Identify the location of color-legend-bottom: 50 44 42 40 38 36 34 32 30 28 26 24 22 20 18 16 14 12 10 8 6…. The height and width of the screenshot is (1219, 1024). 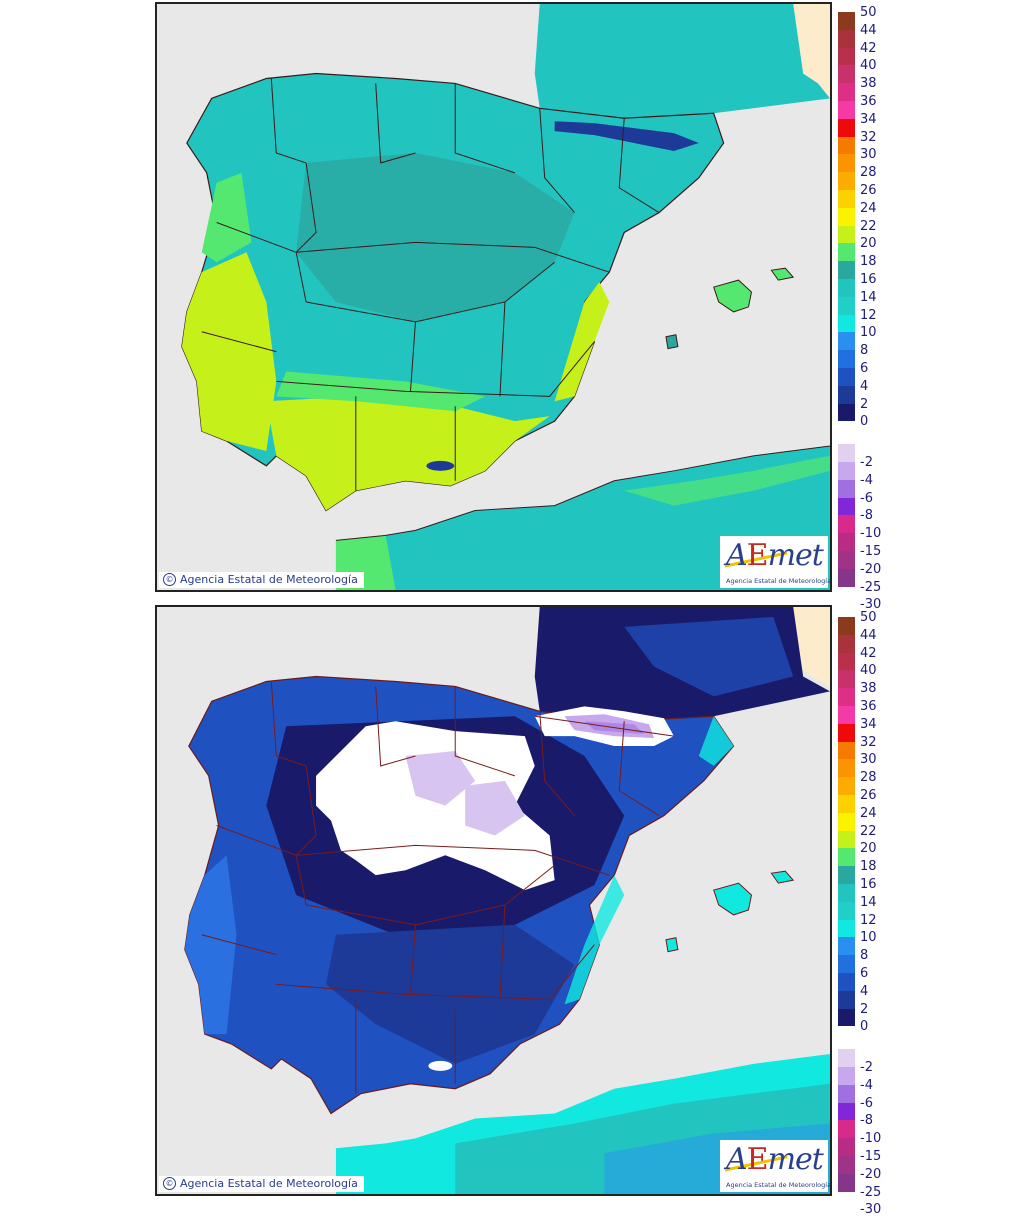
(868, 913).